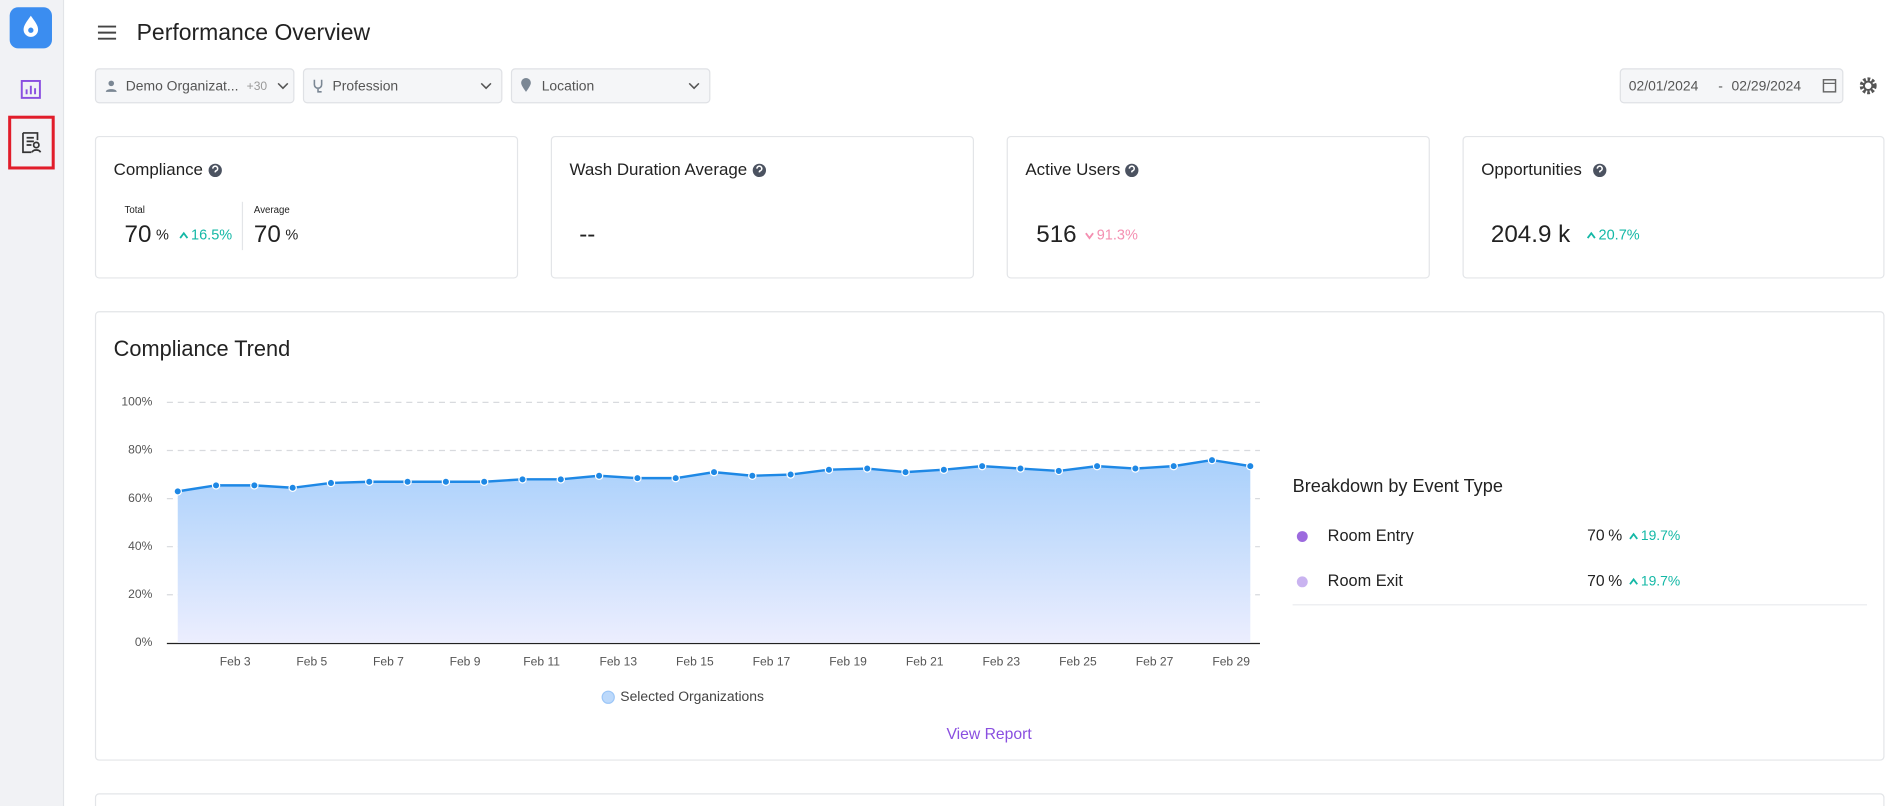 The image size is (1896, 806). Describe the element at coordinates (138, 234) in the screenshot. I see `total-value: 70` at that location.